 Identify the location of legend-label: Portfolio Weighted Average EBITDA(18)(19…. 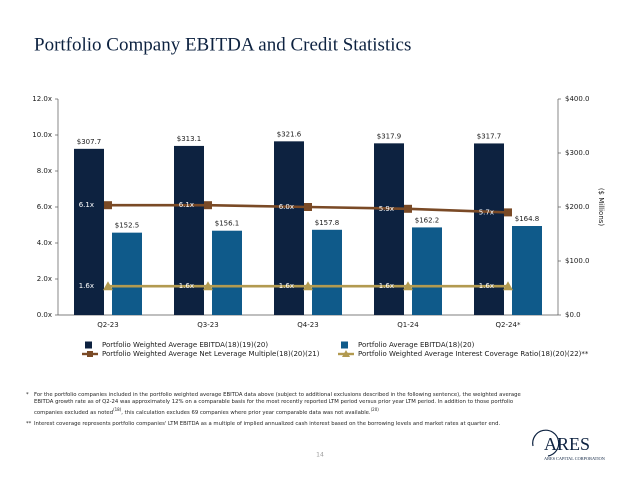
(185, 345).